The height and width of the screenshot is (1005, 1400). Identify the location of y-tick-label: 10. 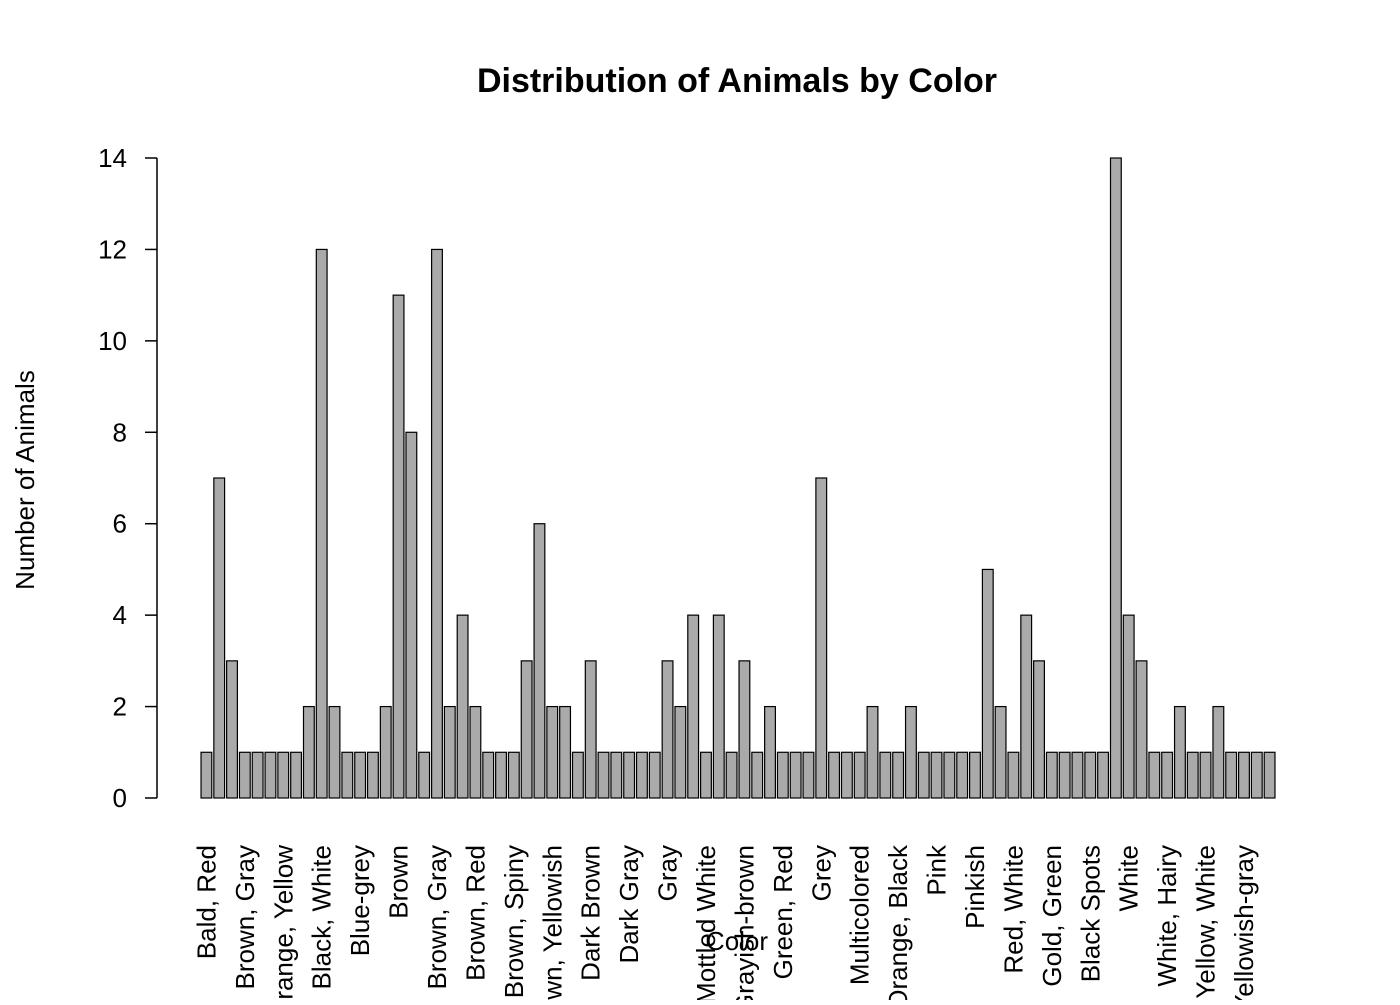
(112, 341).